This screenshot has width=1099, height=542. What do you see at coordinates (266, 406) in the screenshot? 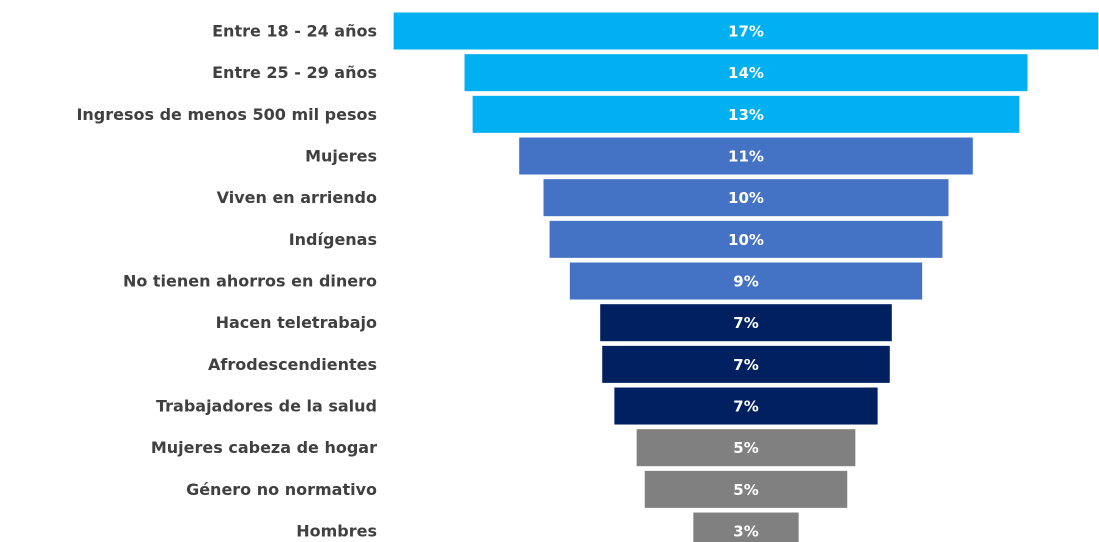
I see `category-label: Trabajadores de la salud` at bounding box center [266, 406].